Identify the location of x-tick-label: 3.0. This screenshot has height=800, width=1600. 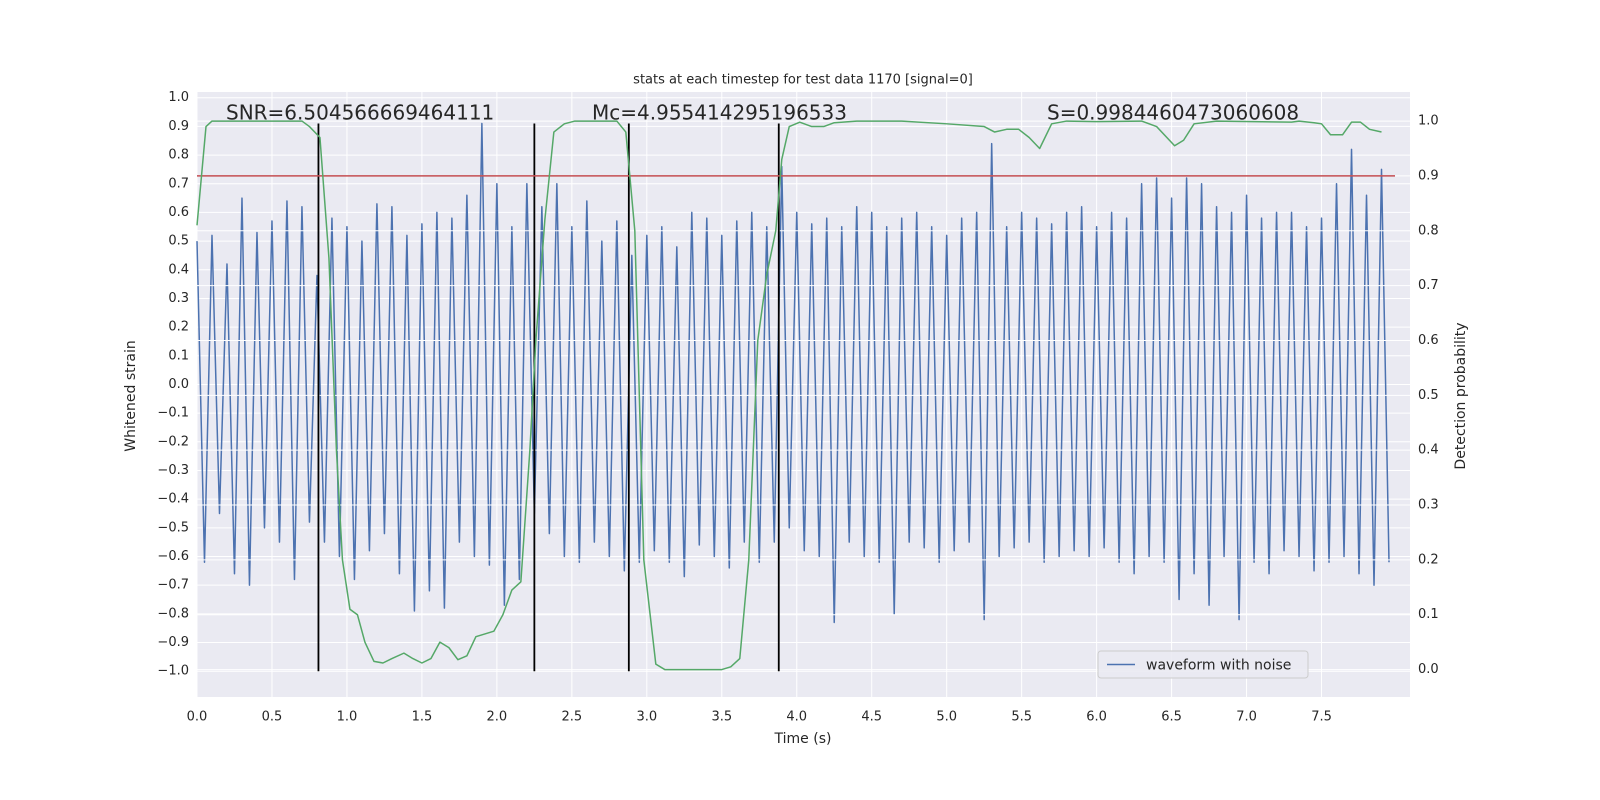
(646, 717).